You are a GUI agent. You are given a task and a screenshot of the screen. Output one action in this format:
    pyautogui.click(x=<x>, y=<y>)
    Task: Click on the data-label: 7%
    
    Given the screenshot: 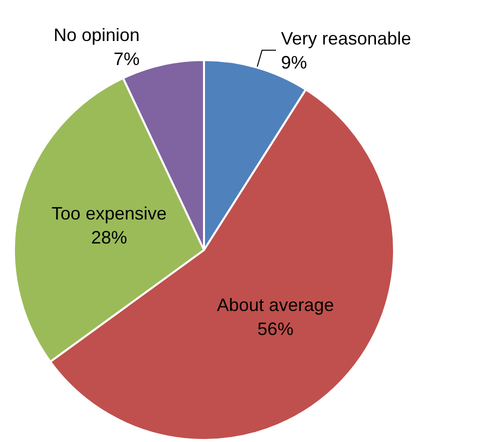 What is the action you would take?
    pyautogui.click(x=127, y=59)
    